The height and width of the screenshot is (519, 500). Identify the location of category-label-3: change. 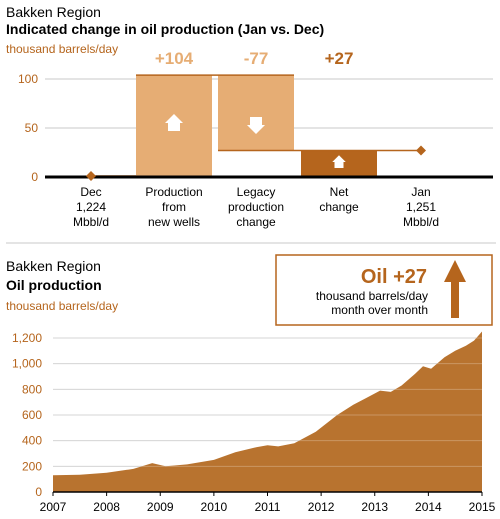
(339, 207).